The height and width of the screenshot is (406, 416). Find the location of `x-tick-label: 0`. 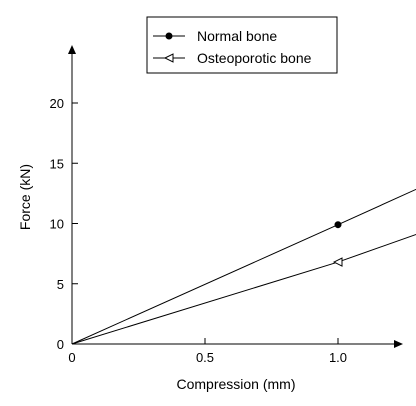

x-tick-label: 0 is located at coordinates (71, 357).